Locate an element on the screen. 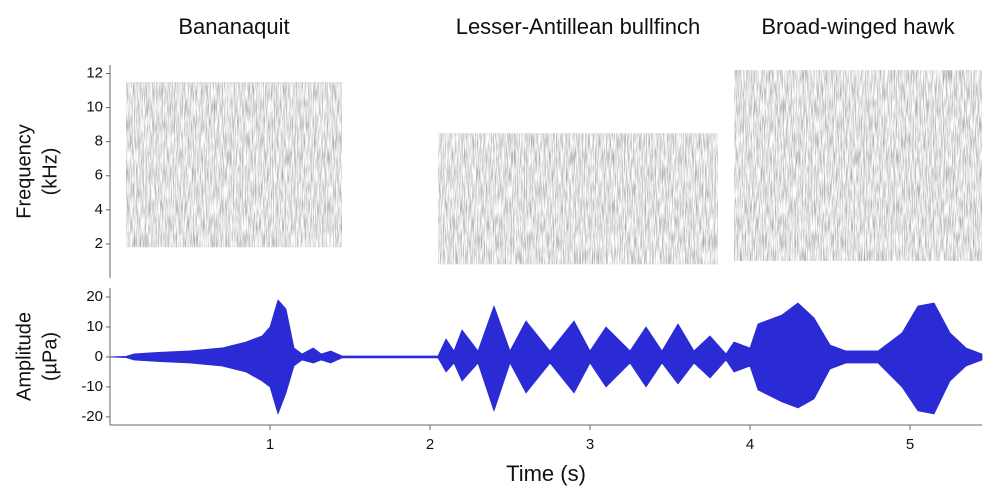 This screenshot has height=497, width=988. y-tick-label: 2 is located at coordinates (99, 243).